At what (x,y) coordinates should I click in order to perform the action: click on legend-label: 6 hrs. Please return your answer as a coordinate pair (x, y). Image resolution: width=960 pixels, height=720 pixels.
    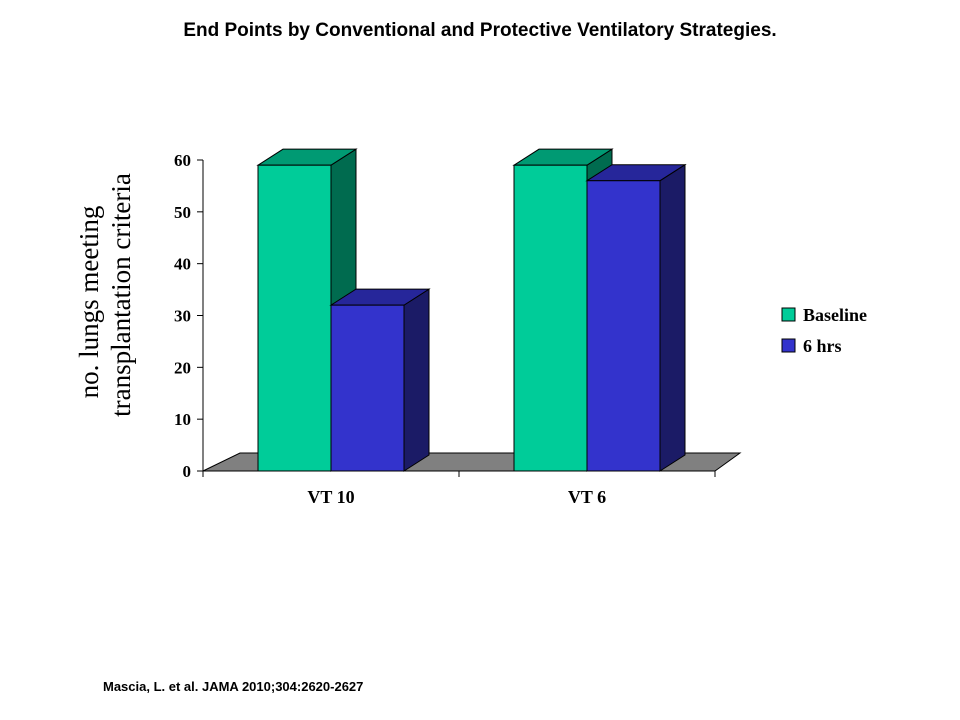
    Looking at the image, I should click on (822, 346).